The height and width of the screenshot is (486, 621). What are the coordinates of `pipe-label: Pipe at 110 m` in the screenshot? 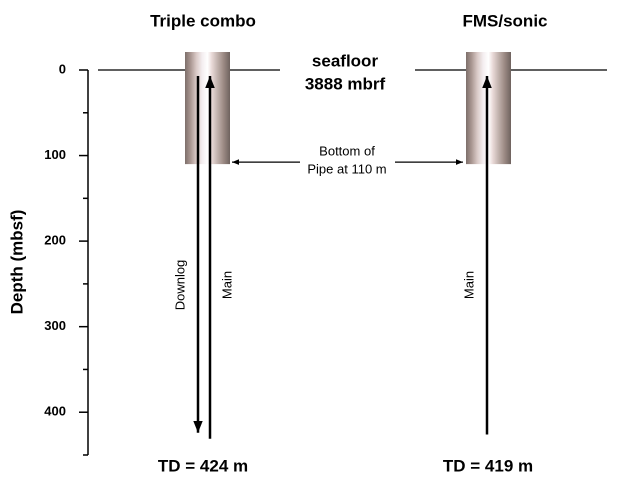 It's located at (346, 168).